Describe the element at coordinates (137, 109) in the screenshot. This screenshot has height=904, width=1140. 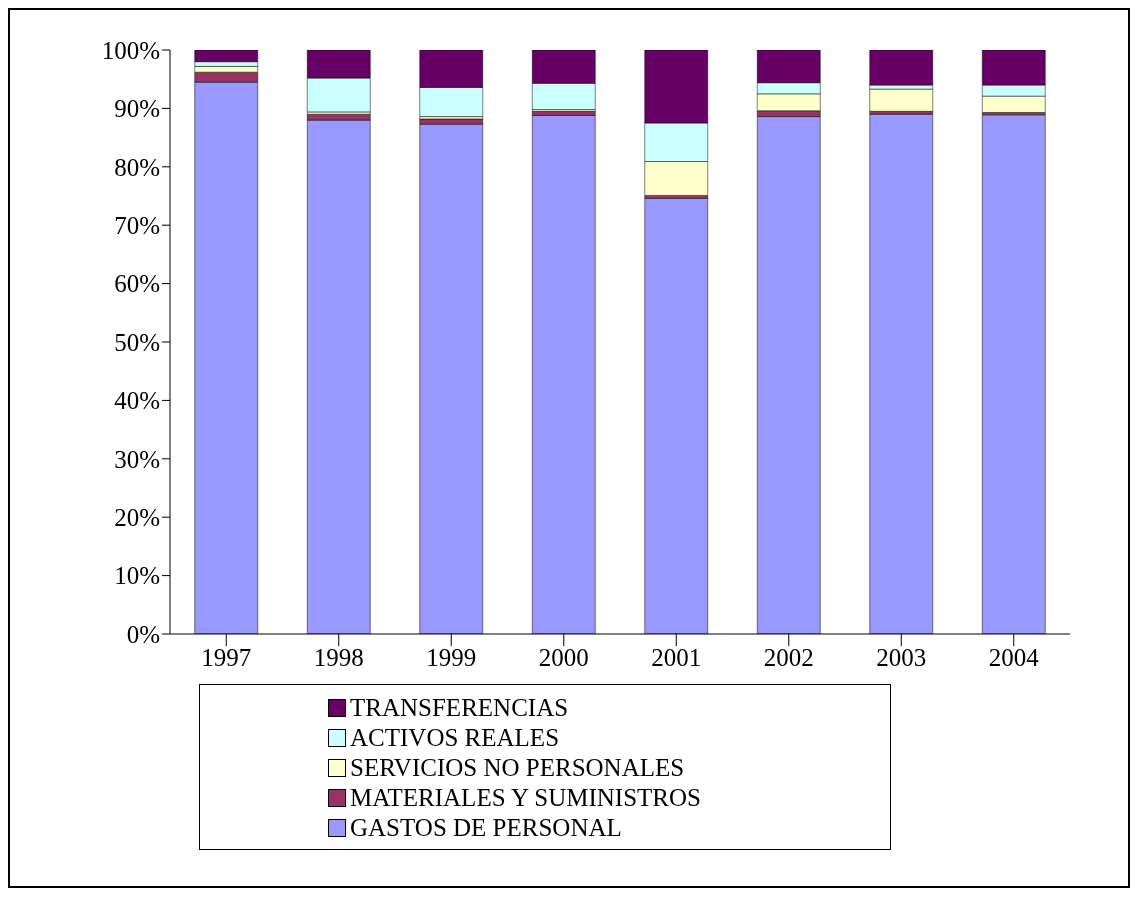
I see `y-tick-label: 90%` at that location.